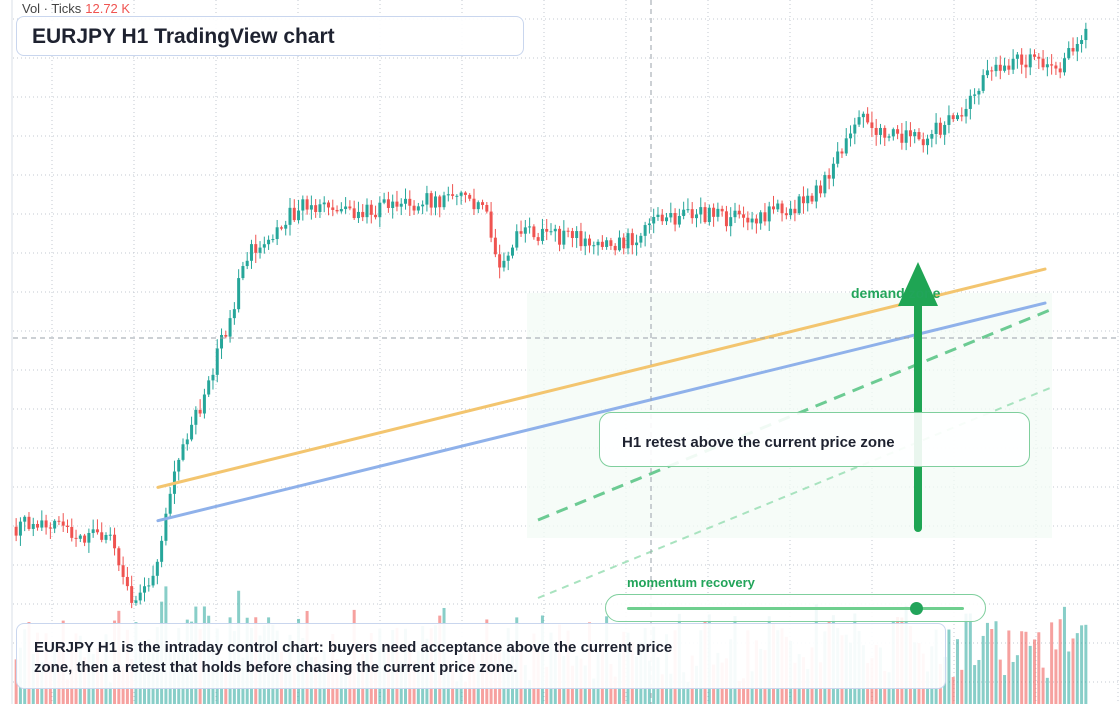 This screenshot has width=1120, height=704. I want to click on slider-track, so click(795, 608).